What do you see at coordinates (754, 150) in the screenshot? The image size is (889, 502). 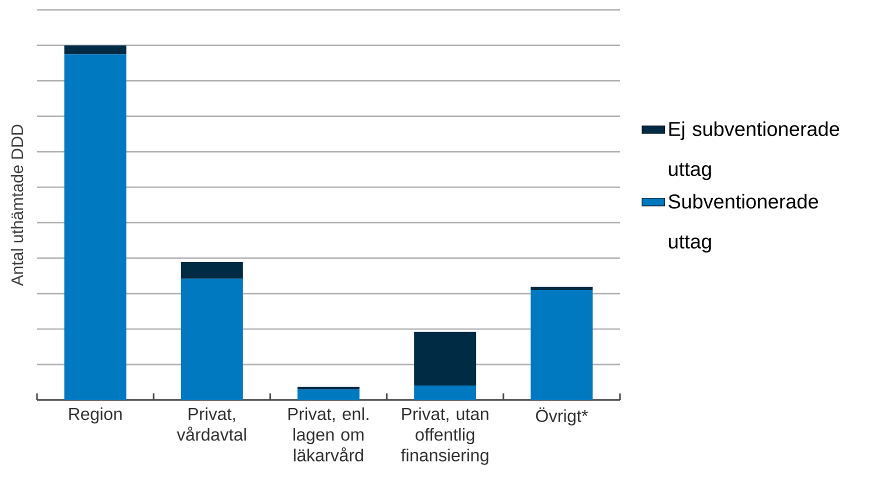 I see `legend-label: Ej subventionerade uttag` at bounding box center [754, 150].